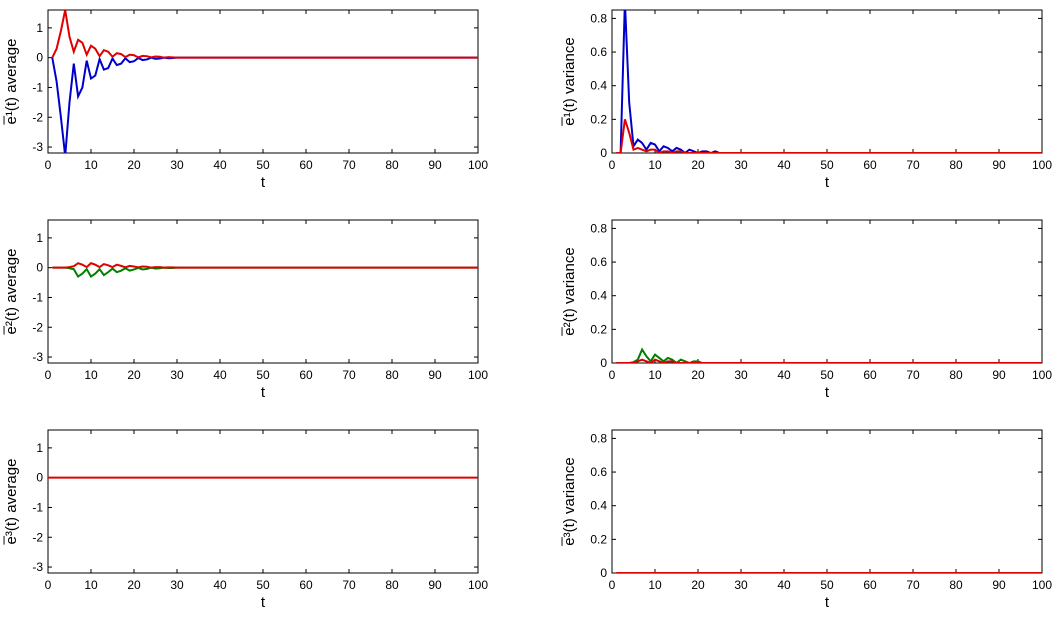  I want to click on y-tick-label: -2, so click(37, 327).